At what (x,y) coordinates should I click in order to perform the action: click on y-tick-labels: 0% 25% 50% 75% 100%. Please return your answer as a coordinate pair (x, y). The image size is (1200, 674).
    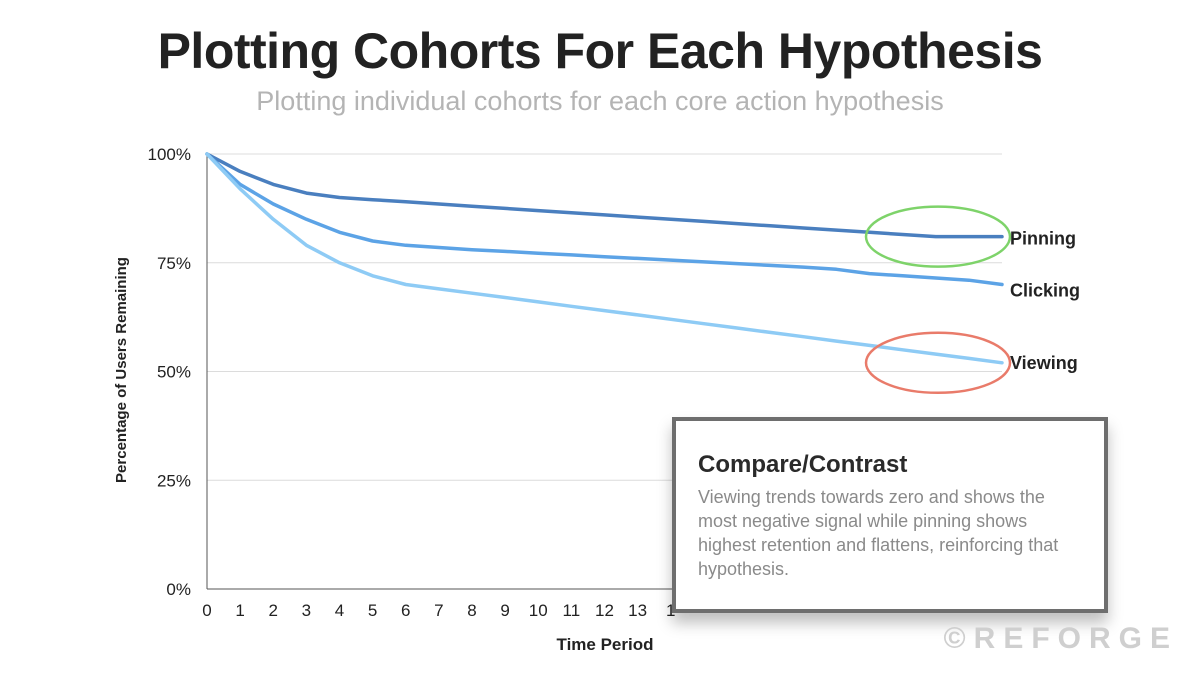
    Looking at the image, I should click on (169, 372).